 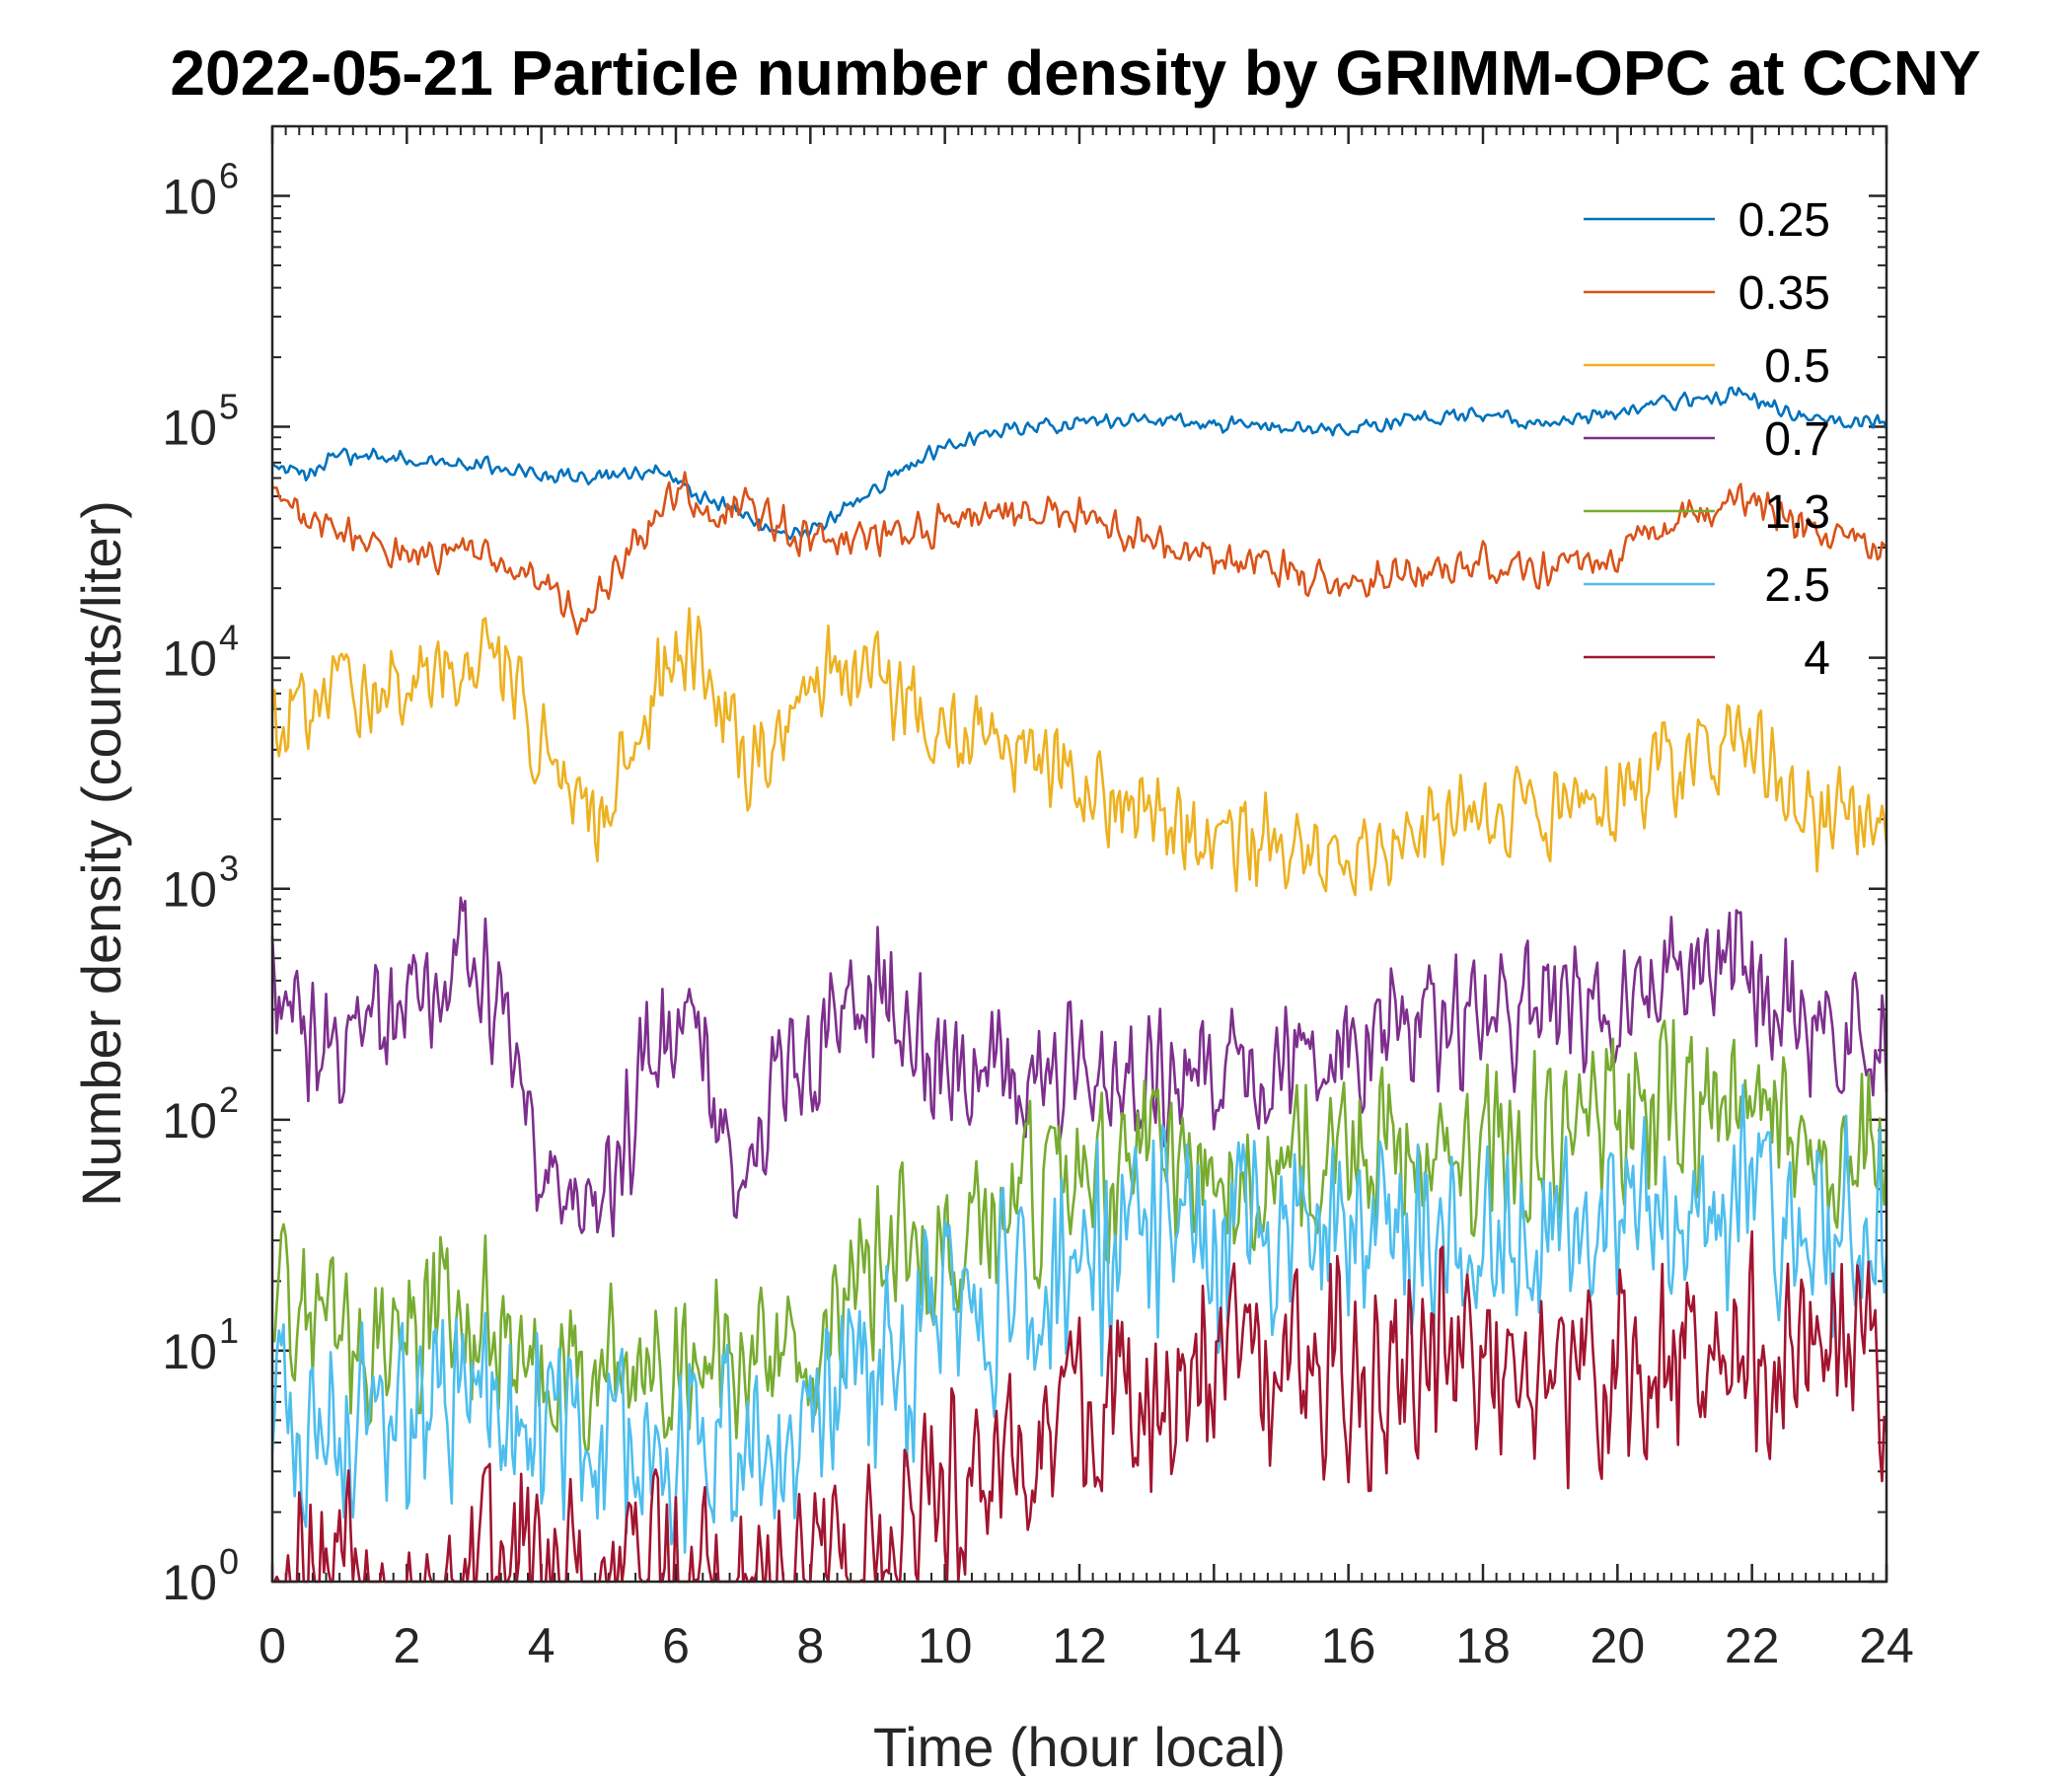 I want to click on x-tick-label: 10, so click(x=946, y=1646).